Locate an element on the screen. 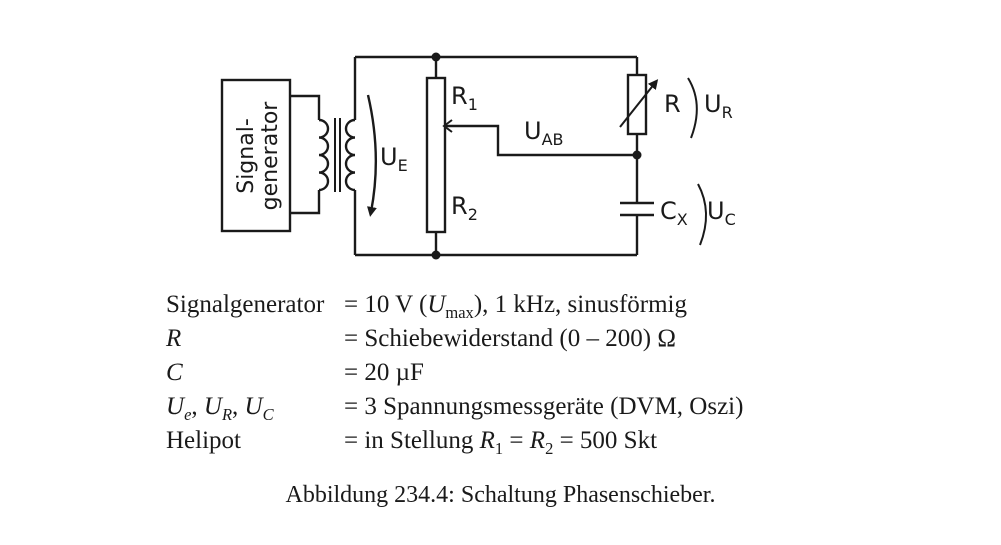  u-c-label: U is located at coordinates (716, 211).